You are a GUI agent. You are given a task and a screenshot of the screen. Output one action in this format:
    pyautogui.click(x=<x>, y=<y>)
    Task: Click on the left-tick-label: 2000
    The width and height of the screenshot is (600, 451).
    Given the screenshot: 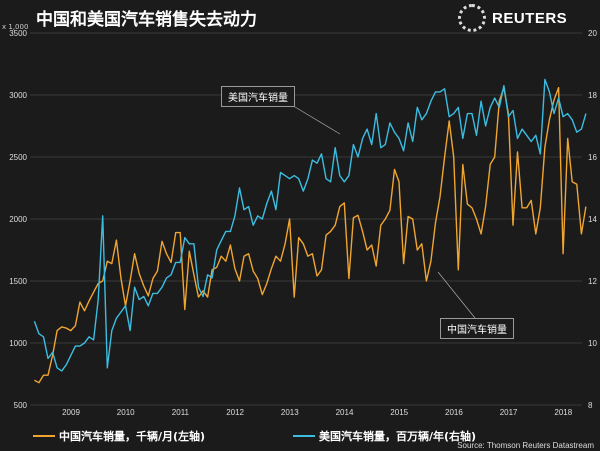 What is the action you would take?
    pyautogui.click(x=18, y=219)
    